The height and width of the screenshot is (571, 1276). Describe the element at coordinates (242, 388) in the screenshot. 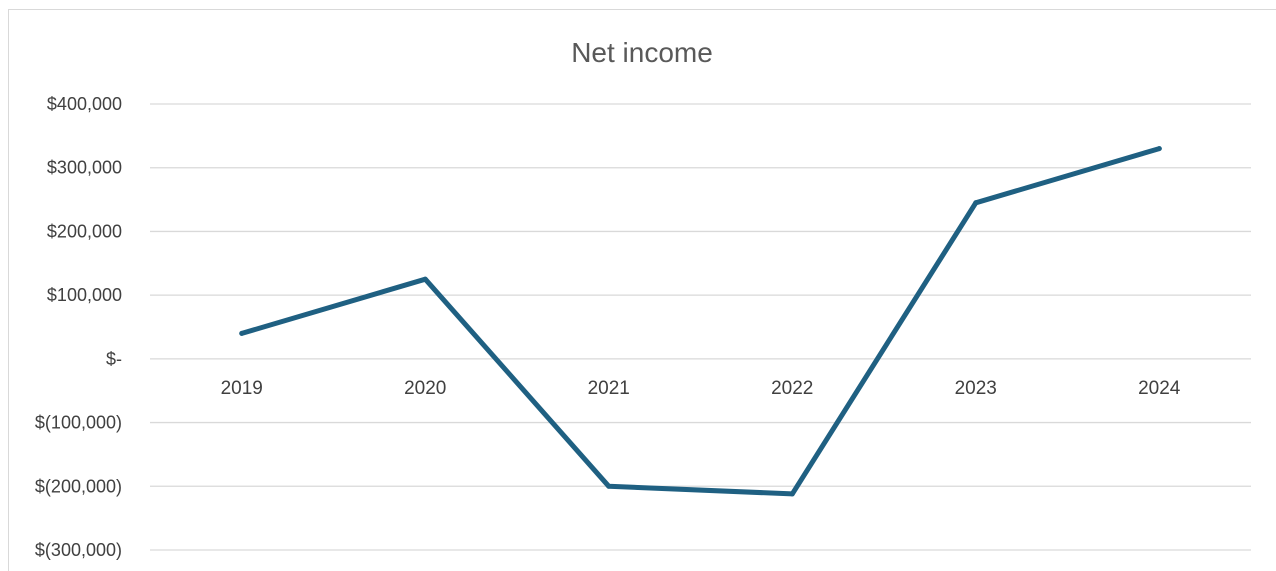

I see `x-tick-label: 2019` at that location.